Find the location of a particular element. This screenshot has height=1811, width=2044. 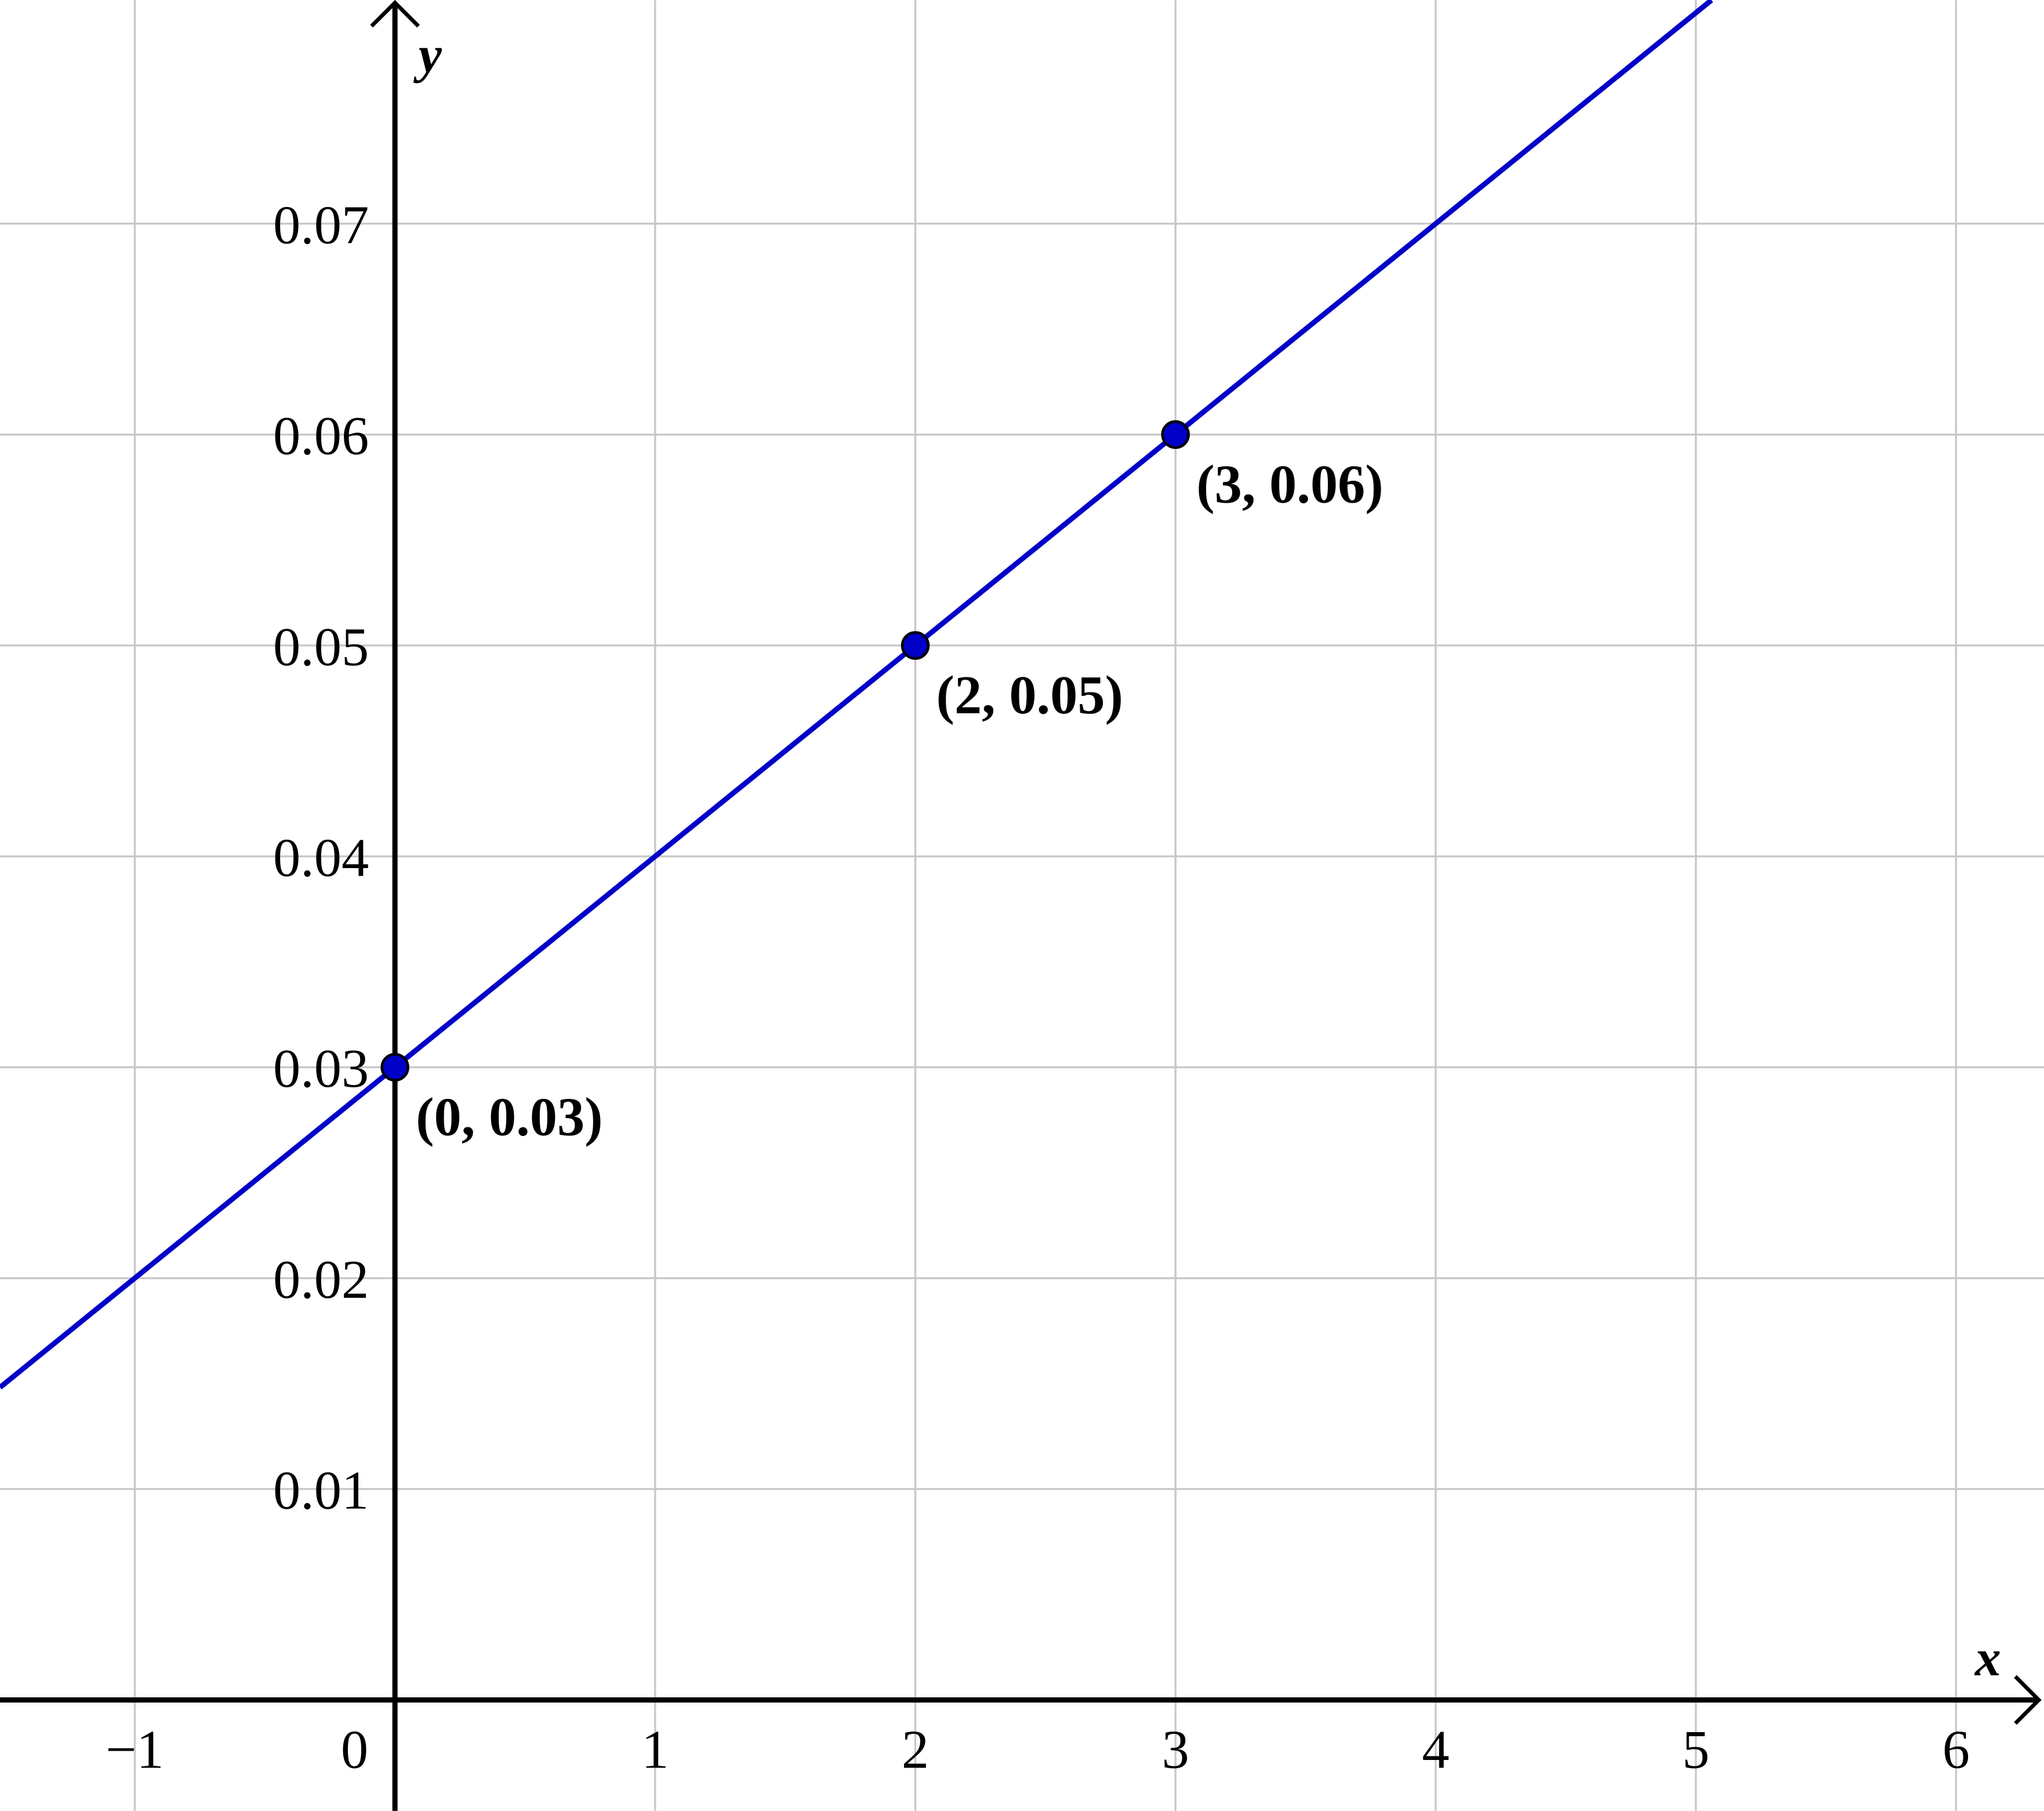

y-tick-label: 0.04 is located at coordinates (321, 858).